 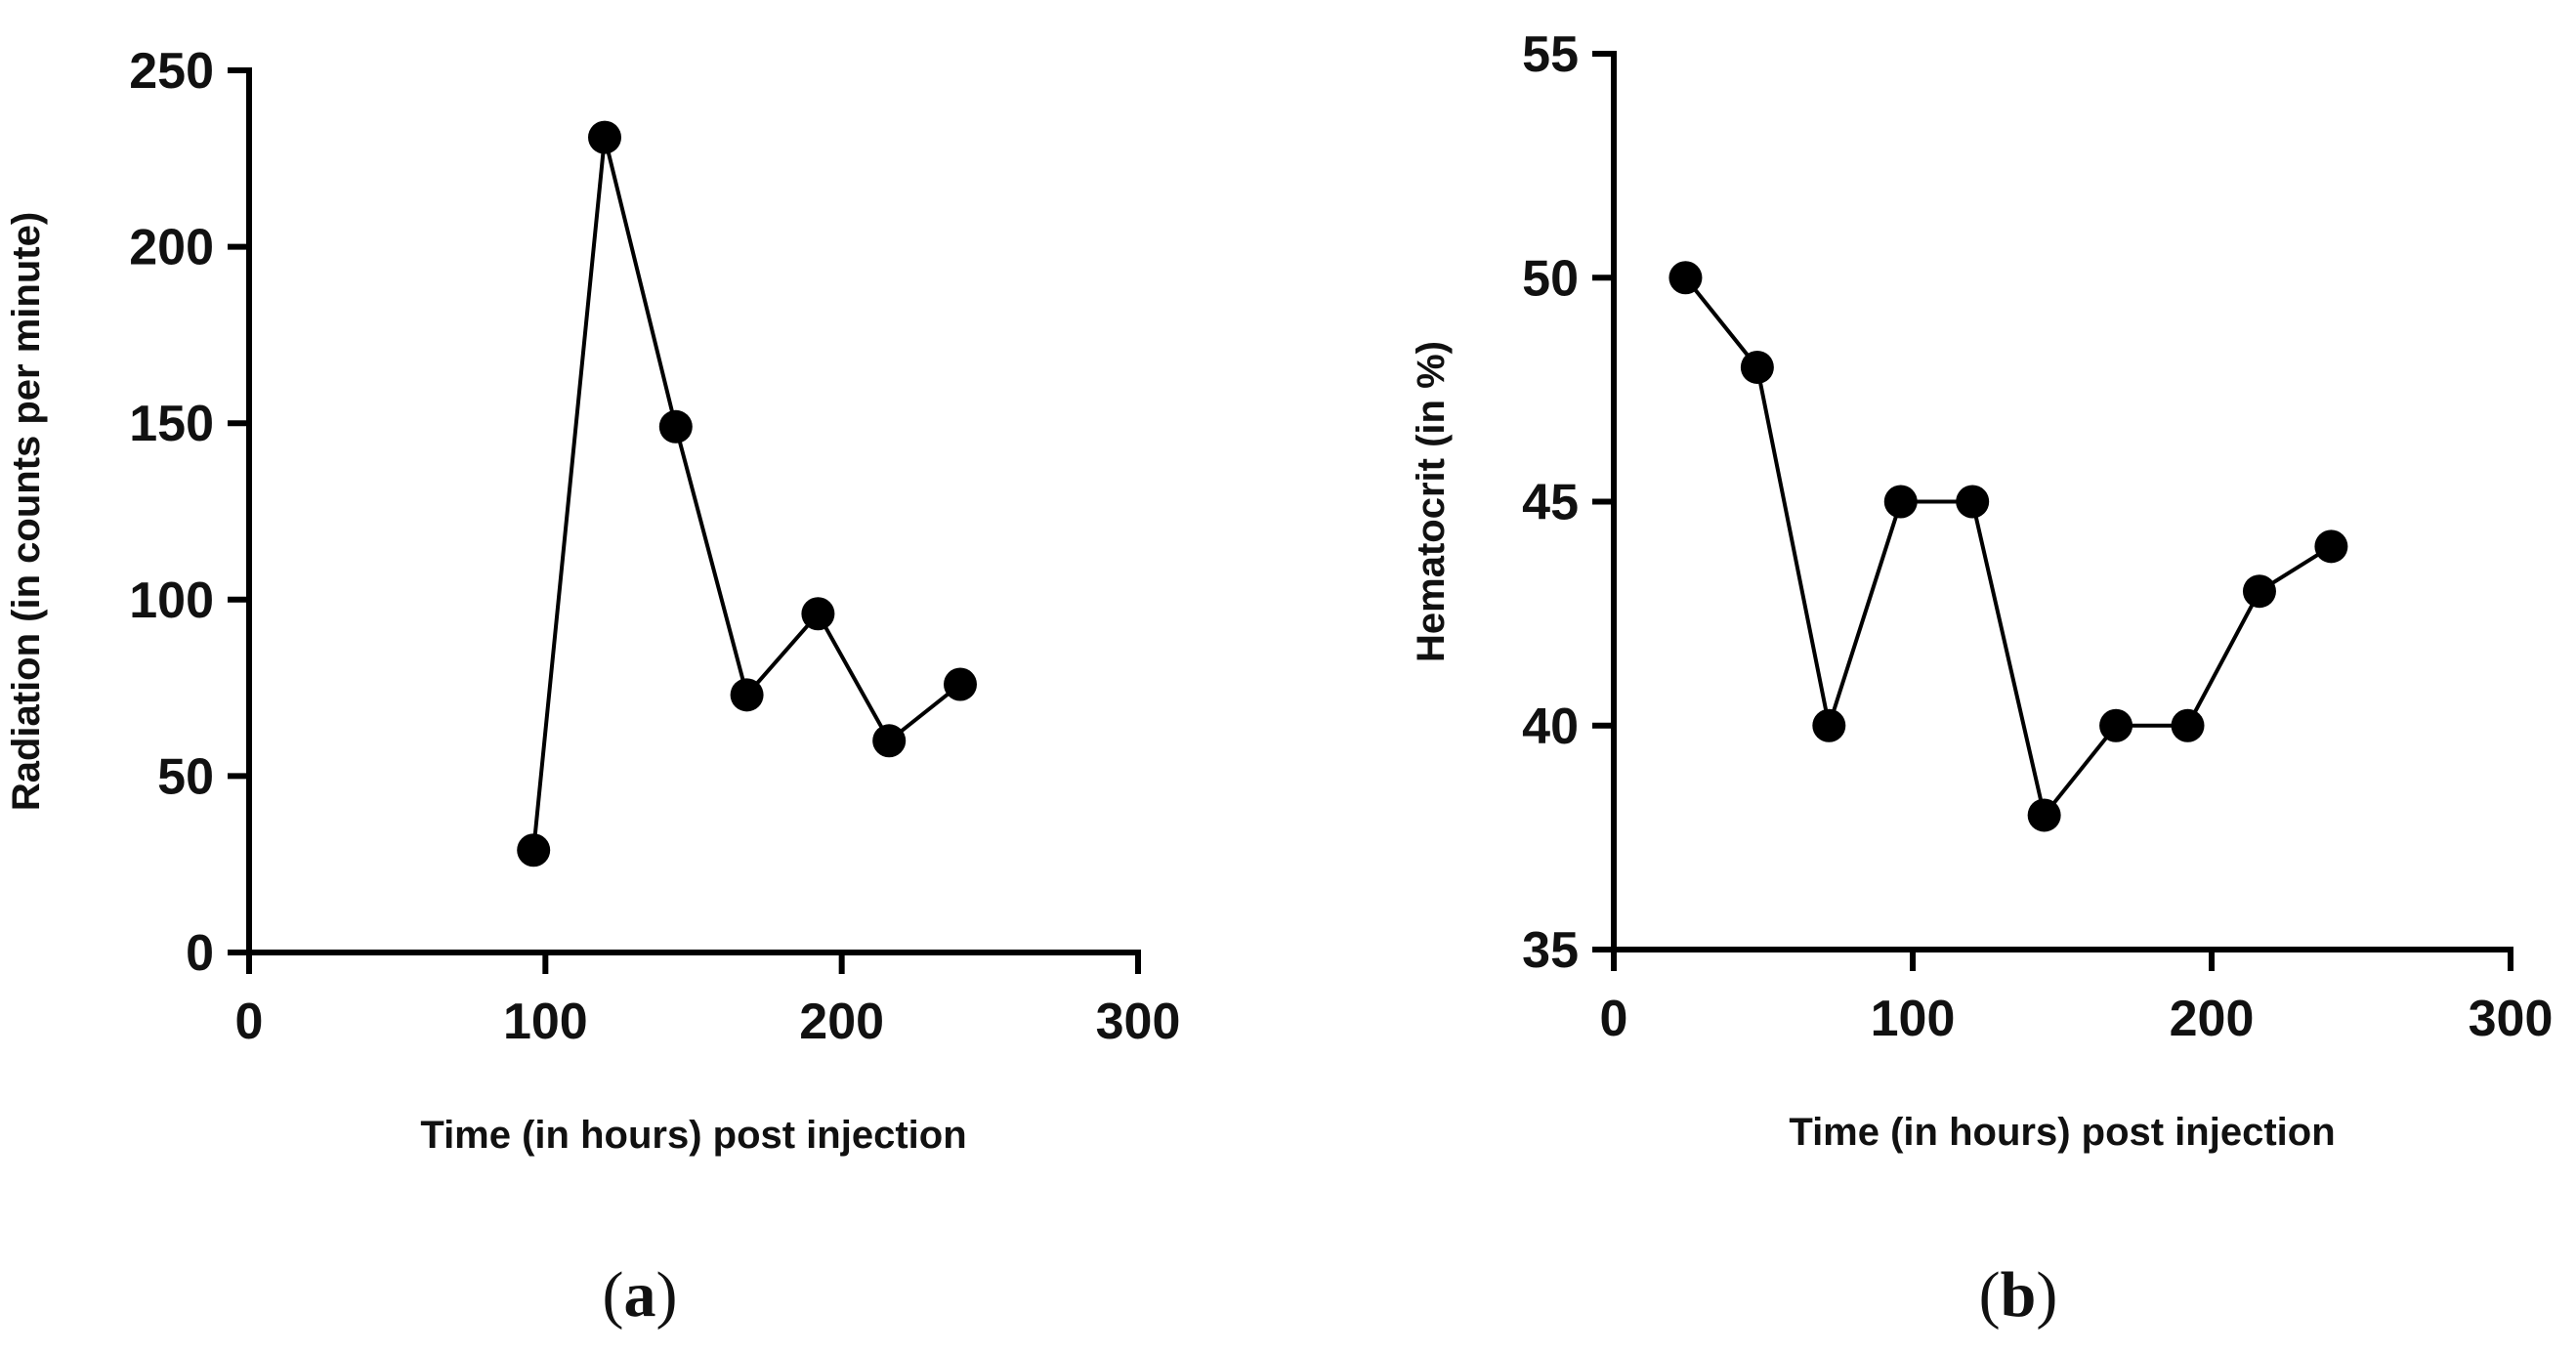 I want to click on y-tick-label: 55, so click(x=1550, y=55).